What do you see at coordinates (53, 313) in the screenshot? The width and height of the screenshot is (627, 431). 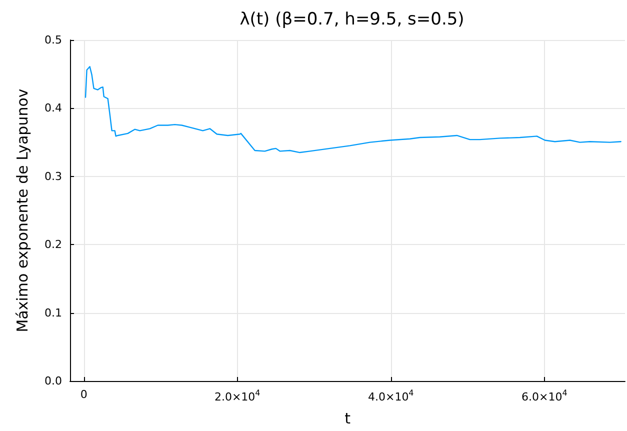 I see `y-tick-label: 0.1` at bounding box center [53, 313].